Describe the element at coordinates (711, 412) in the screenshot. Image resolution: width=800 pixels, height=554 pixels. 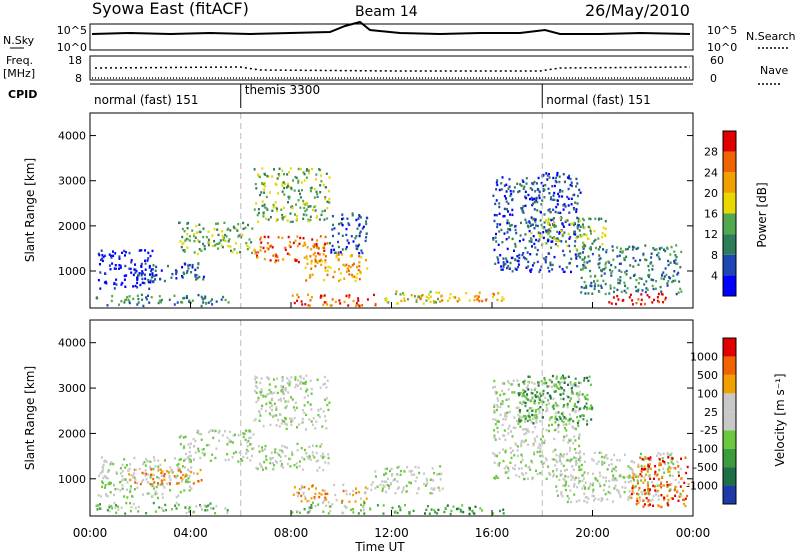
I see `velocity-colorbar-tick: 25` at that location.